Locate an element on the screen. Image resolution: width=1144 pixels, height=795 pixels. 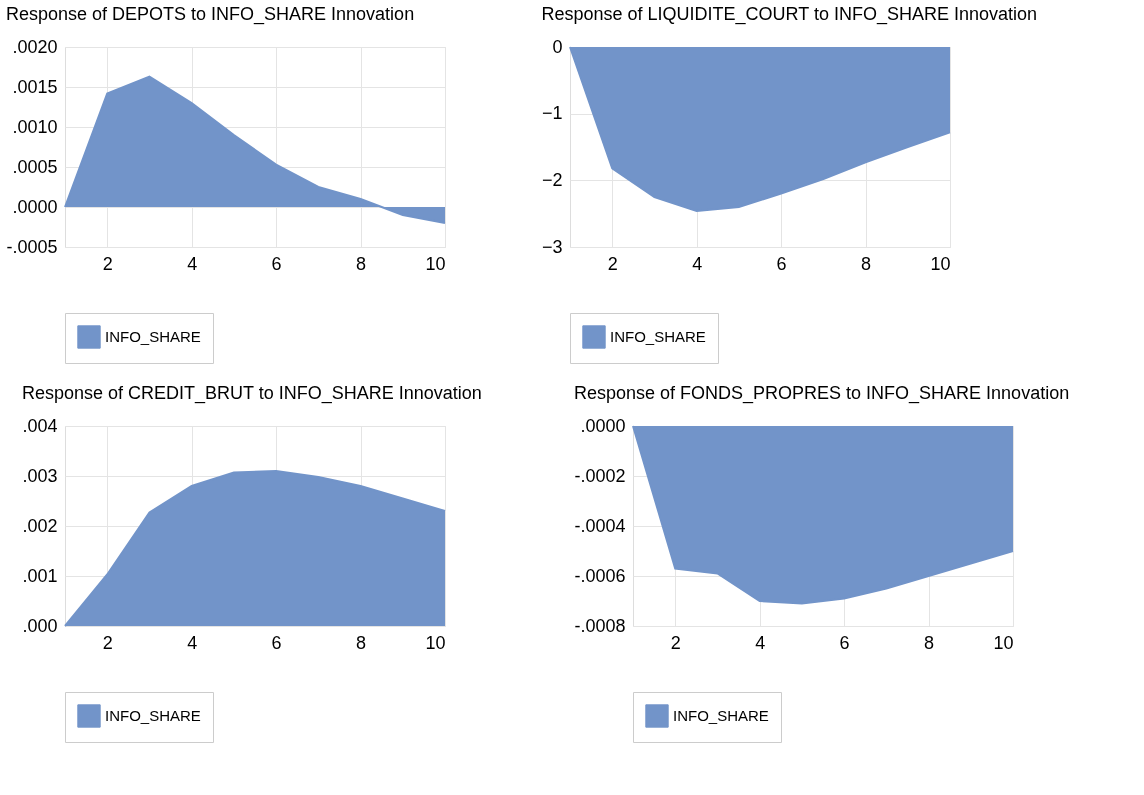
y-tick-label: .0010 is located at coordinates (35, 126).